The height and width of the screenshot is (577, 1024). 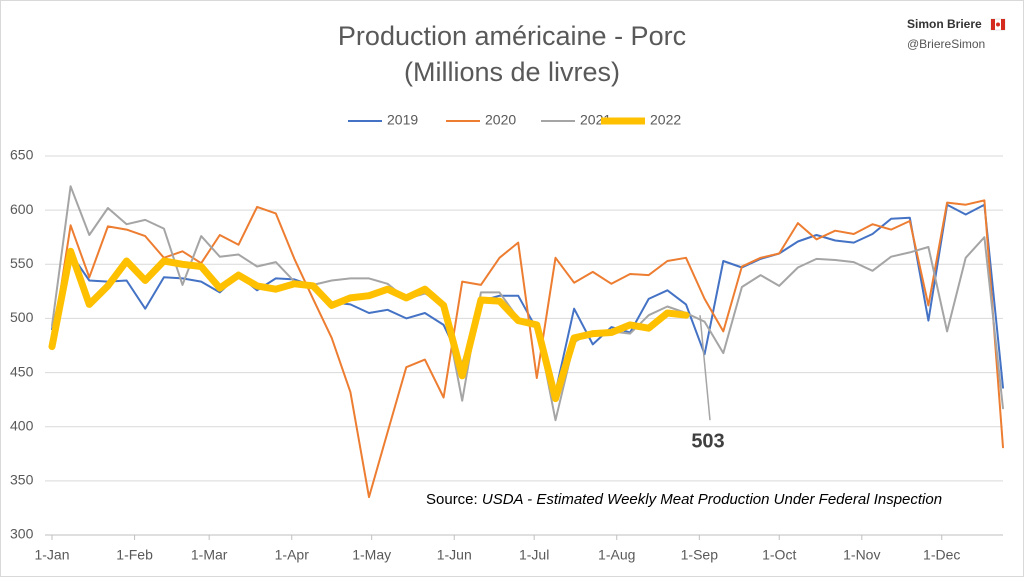 I want to click on y-tick-label: 500, so click(x=22, y=317).